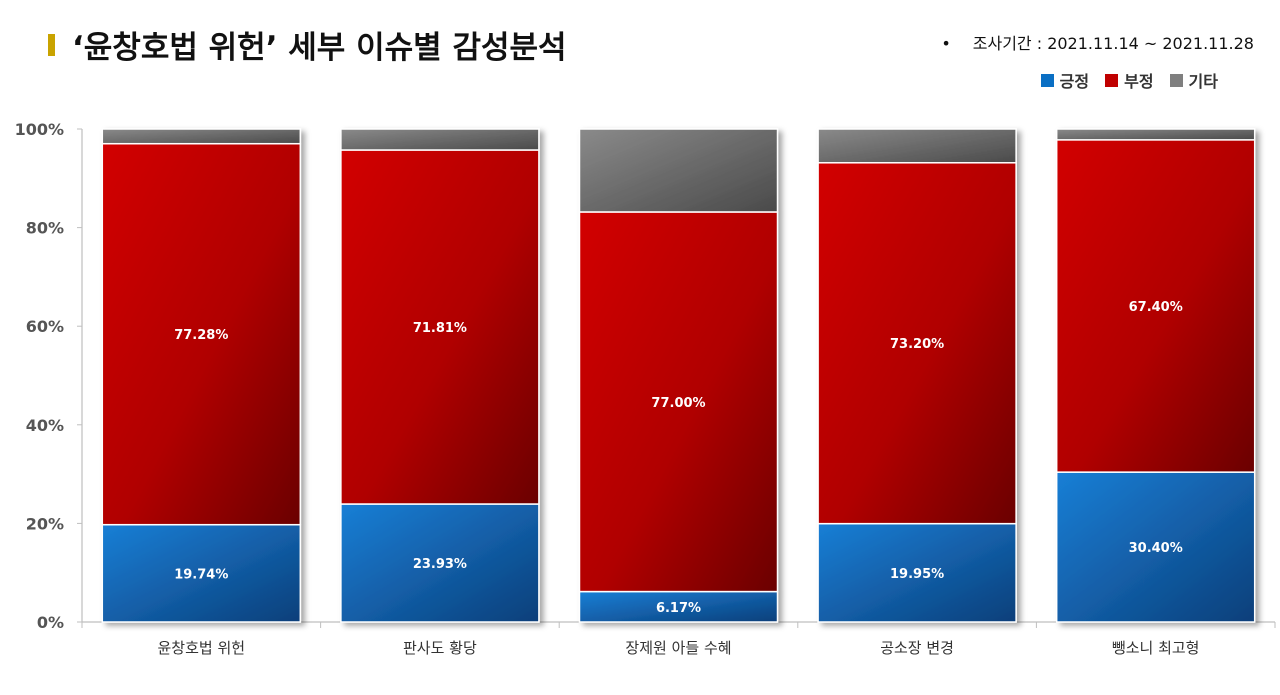  I want to click on legend-swatch-negative, so click(1112, 80).